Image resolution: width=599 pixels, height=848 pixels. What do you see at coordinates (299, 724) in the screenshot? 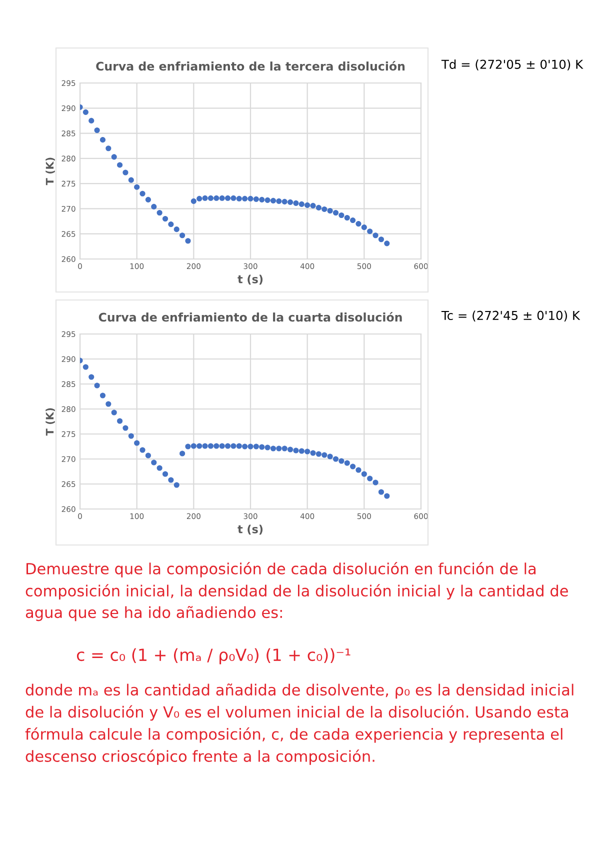
I see `text: donde mₐ es la cantidad añadida de disolvente, ρ₀ es la densidad inicial de la disolución y V₀ es el volumen inicial de la disolución. Usando esta fórmula calcule la composición, c, de cada experiencia y representa el descenso crioscópico frente a la composición.` at bounding box center [299, 724].